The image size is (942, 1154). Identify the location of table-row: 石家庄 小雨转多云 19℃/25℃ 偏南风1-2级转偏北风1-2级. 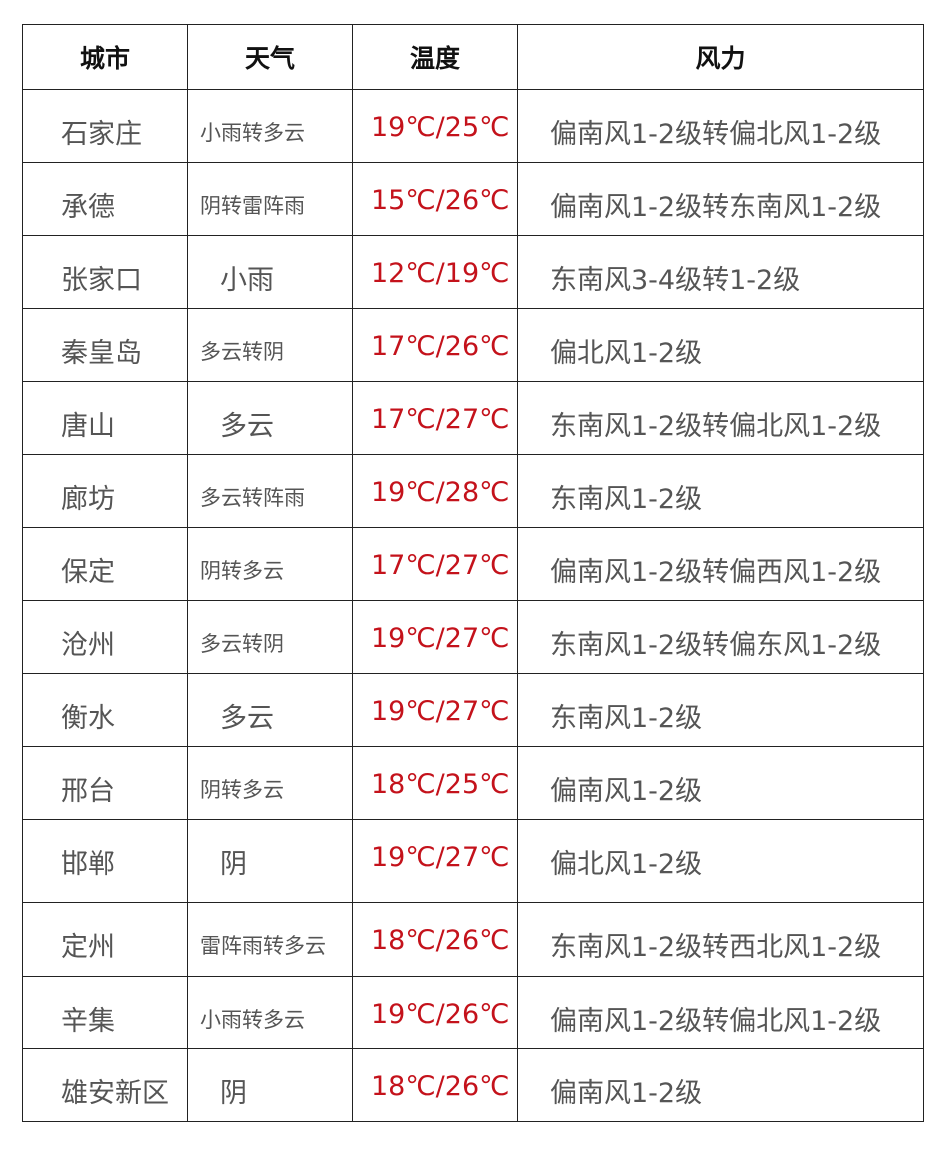
(473, 126).